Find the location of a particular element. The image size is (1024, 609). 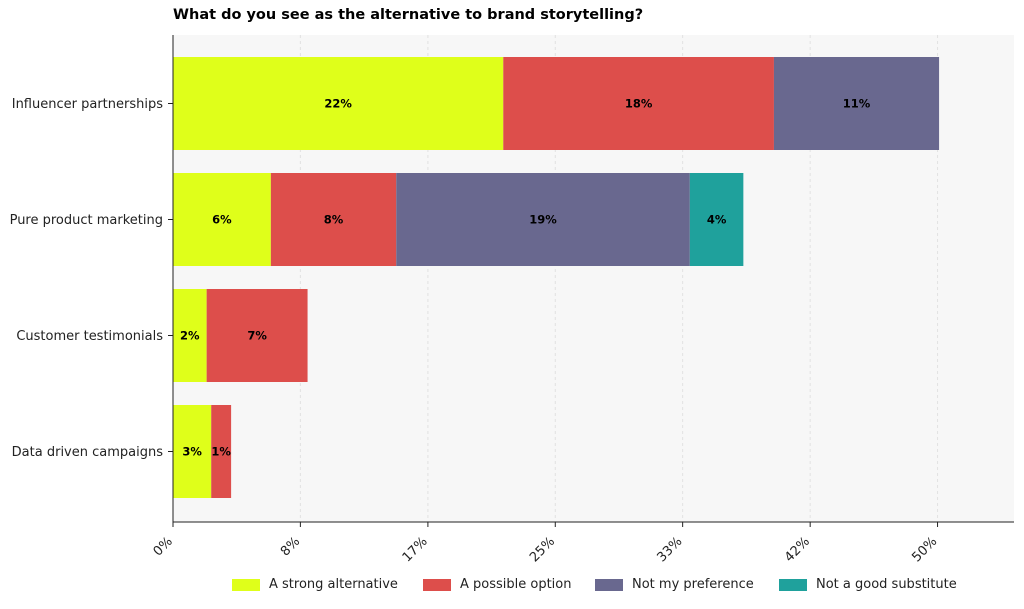

data-label: 22% is located at coordinates (338, 104).